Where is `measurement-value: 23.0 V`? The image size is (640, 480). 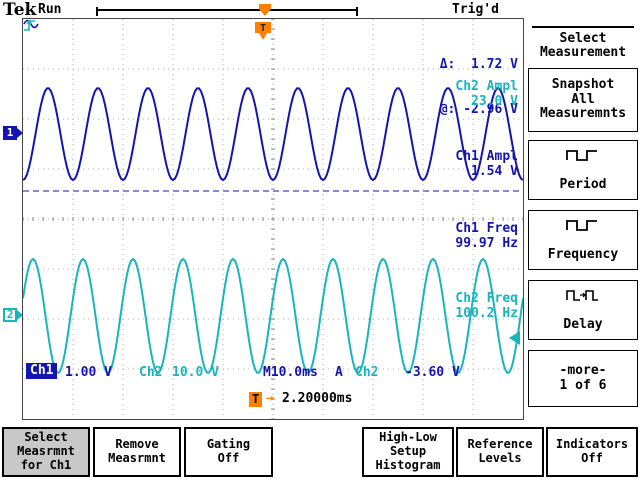 measurement-value: 23.0 V is located at coordinates (494, 101).